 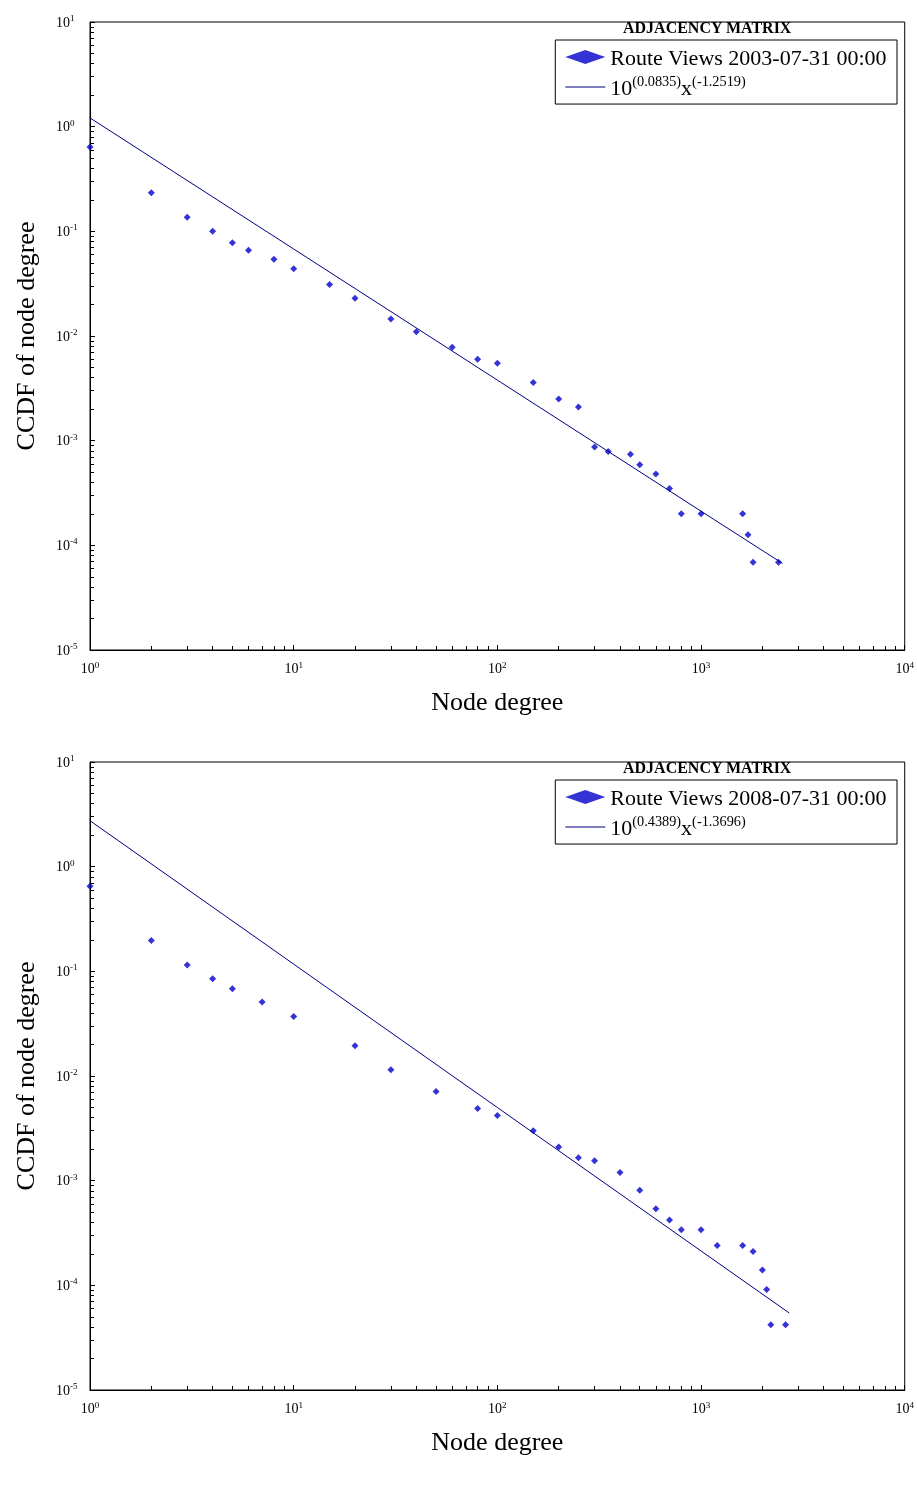 What do you see at coordinates (748, 57) in the screenshot?
I see `legend-label: Route Views 2003-07-31 00:00` at bounding box center [748, 57].